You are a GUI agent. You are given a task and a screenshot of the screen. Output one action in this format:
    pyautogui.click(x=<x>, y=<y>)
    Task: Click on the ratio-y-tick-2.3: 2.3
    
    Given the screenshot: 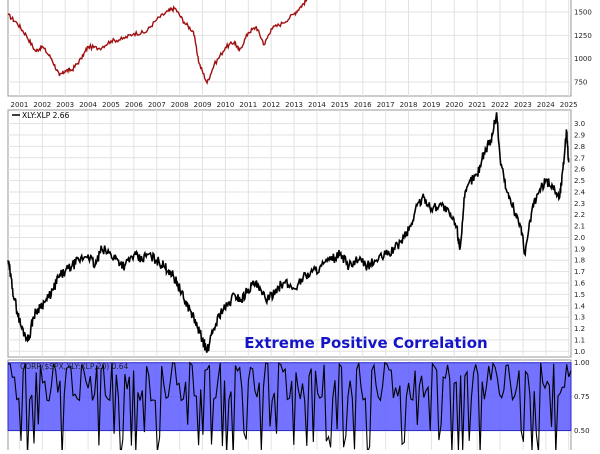 What is the action you would take?
    pyautogui.click(x=579, y=204)
    